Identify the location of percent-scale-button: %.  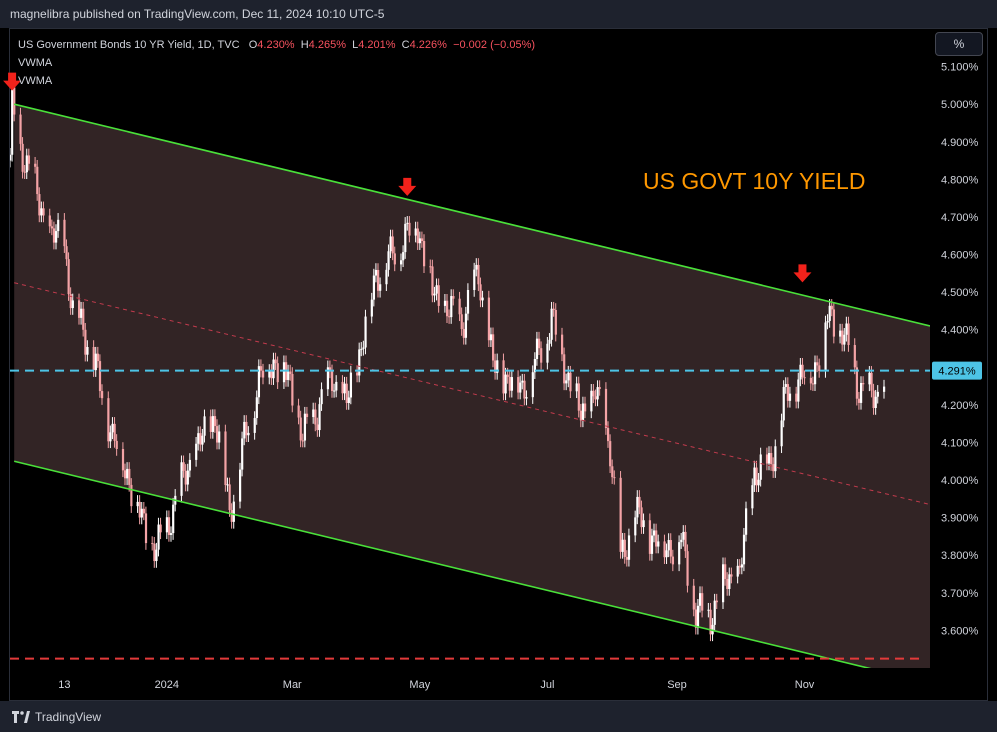
(959, 44).